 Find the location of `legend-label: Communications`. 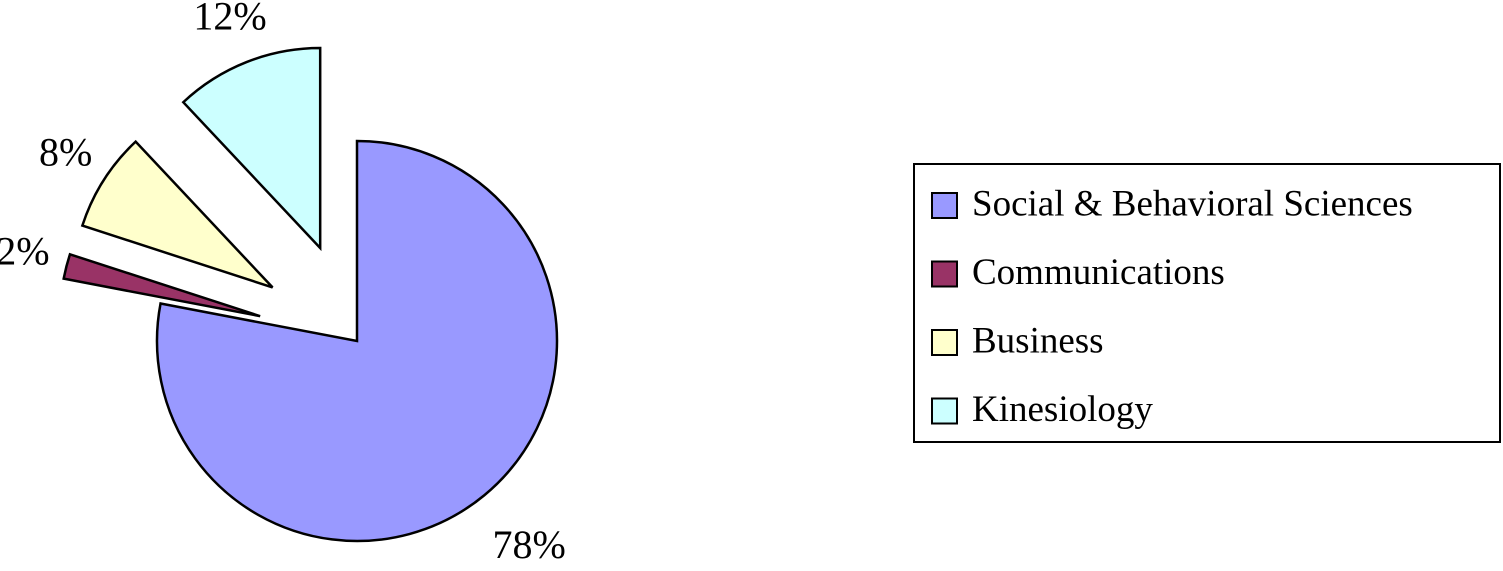

legend-label: Communications is located at coordinates (1098, 272).